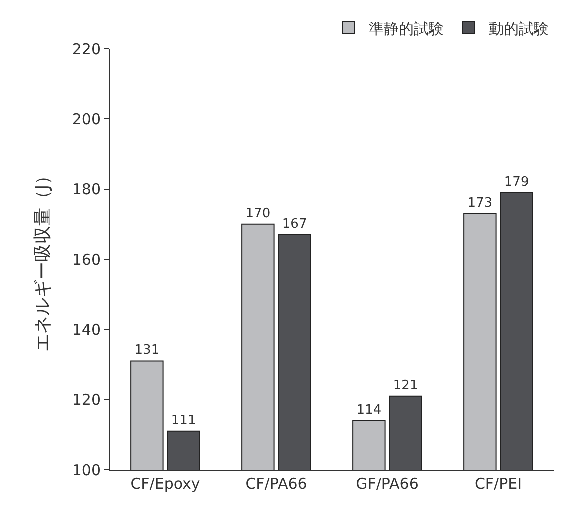  I want to click on y-tick-label: 120, so click(86, 400).